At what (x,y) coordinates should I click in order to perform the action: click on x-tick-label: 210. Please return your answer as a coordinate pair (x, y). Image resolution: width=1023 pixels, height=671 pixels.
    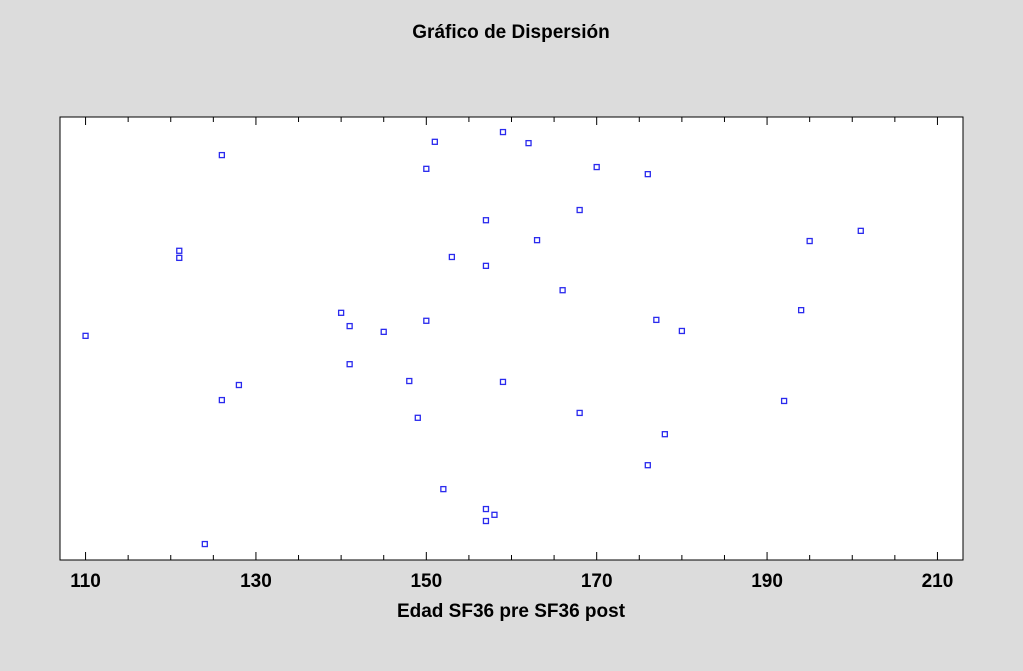
    Looking at the image, I should click on (938, 581).